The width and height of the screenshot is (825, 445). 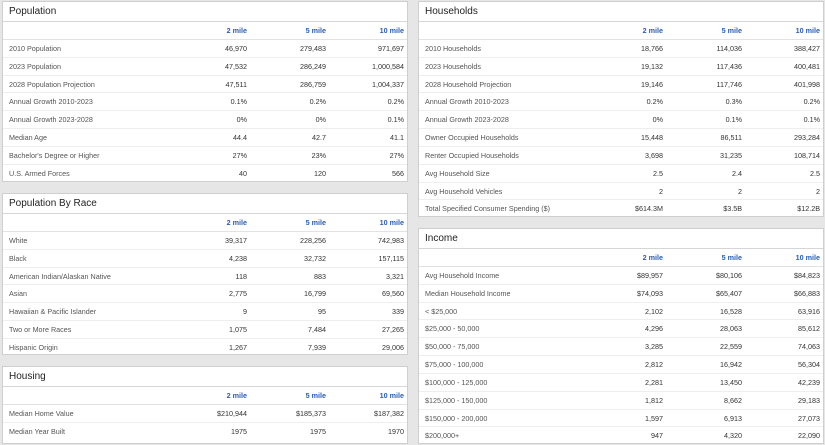 What do you see at coordinates (388, 84) in the screenshot?
I see `cell-value: 1,004,337` at bounding box center [388, 84].